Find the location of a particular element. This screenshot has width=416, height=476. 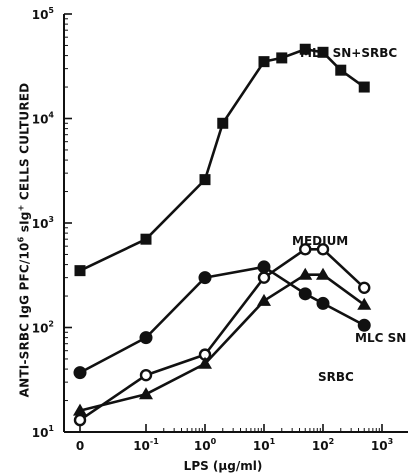

y-axis-label-part-a: ANTI-SRBC IgG PFC/ is located at coordinates (24, 328).